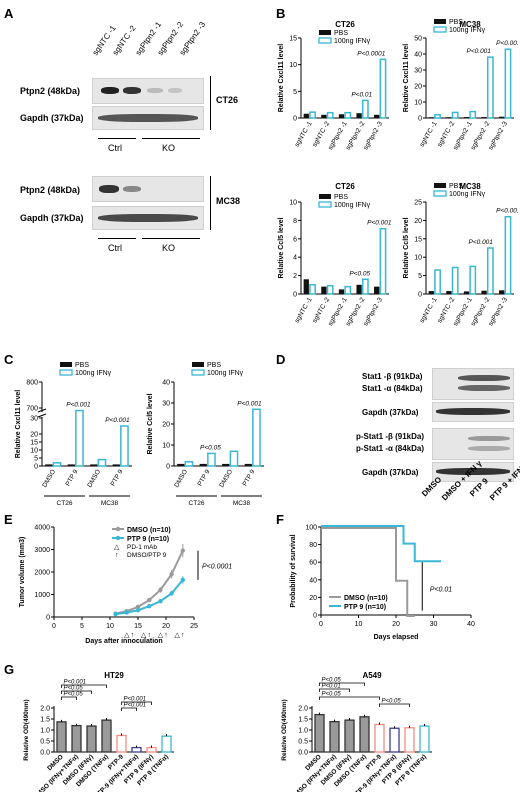 The height and width of the screenshot is (792, 520). I want to click on y-tick-label: 2, so click(295, 276).